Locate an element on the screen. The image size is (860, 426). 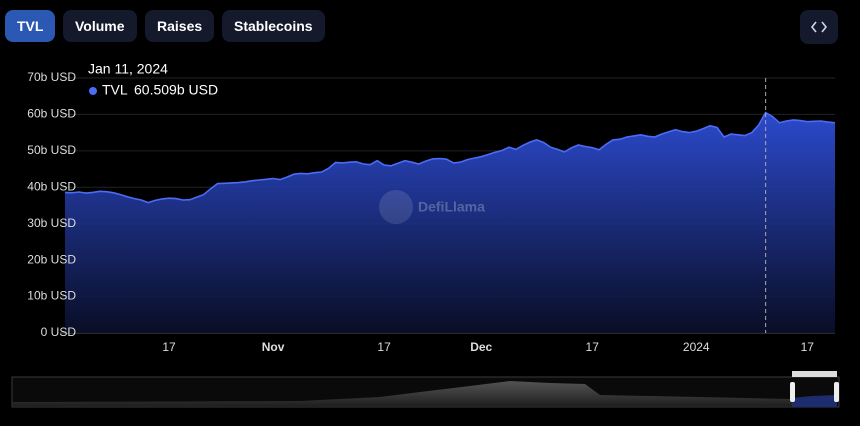
tooltip-series: TVL is located at coordinates (115, 90).